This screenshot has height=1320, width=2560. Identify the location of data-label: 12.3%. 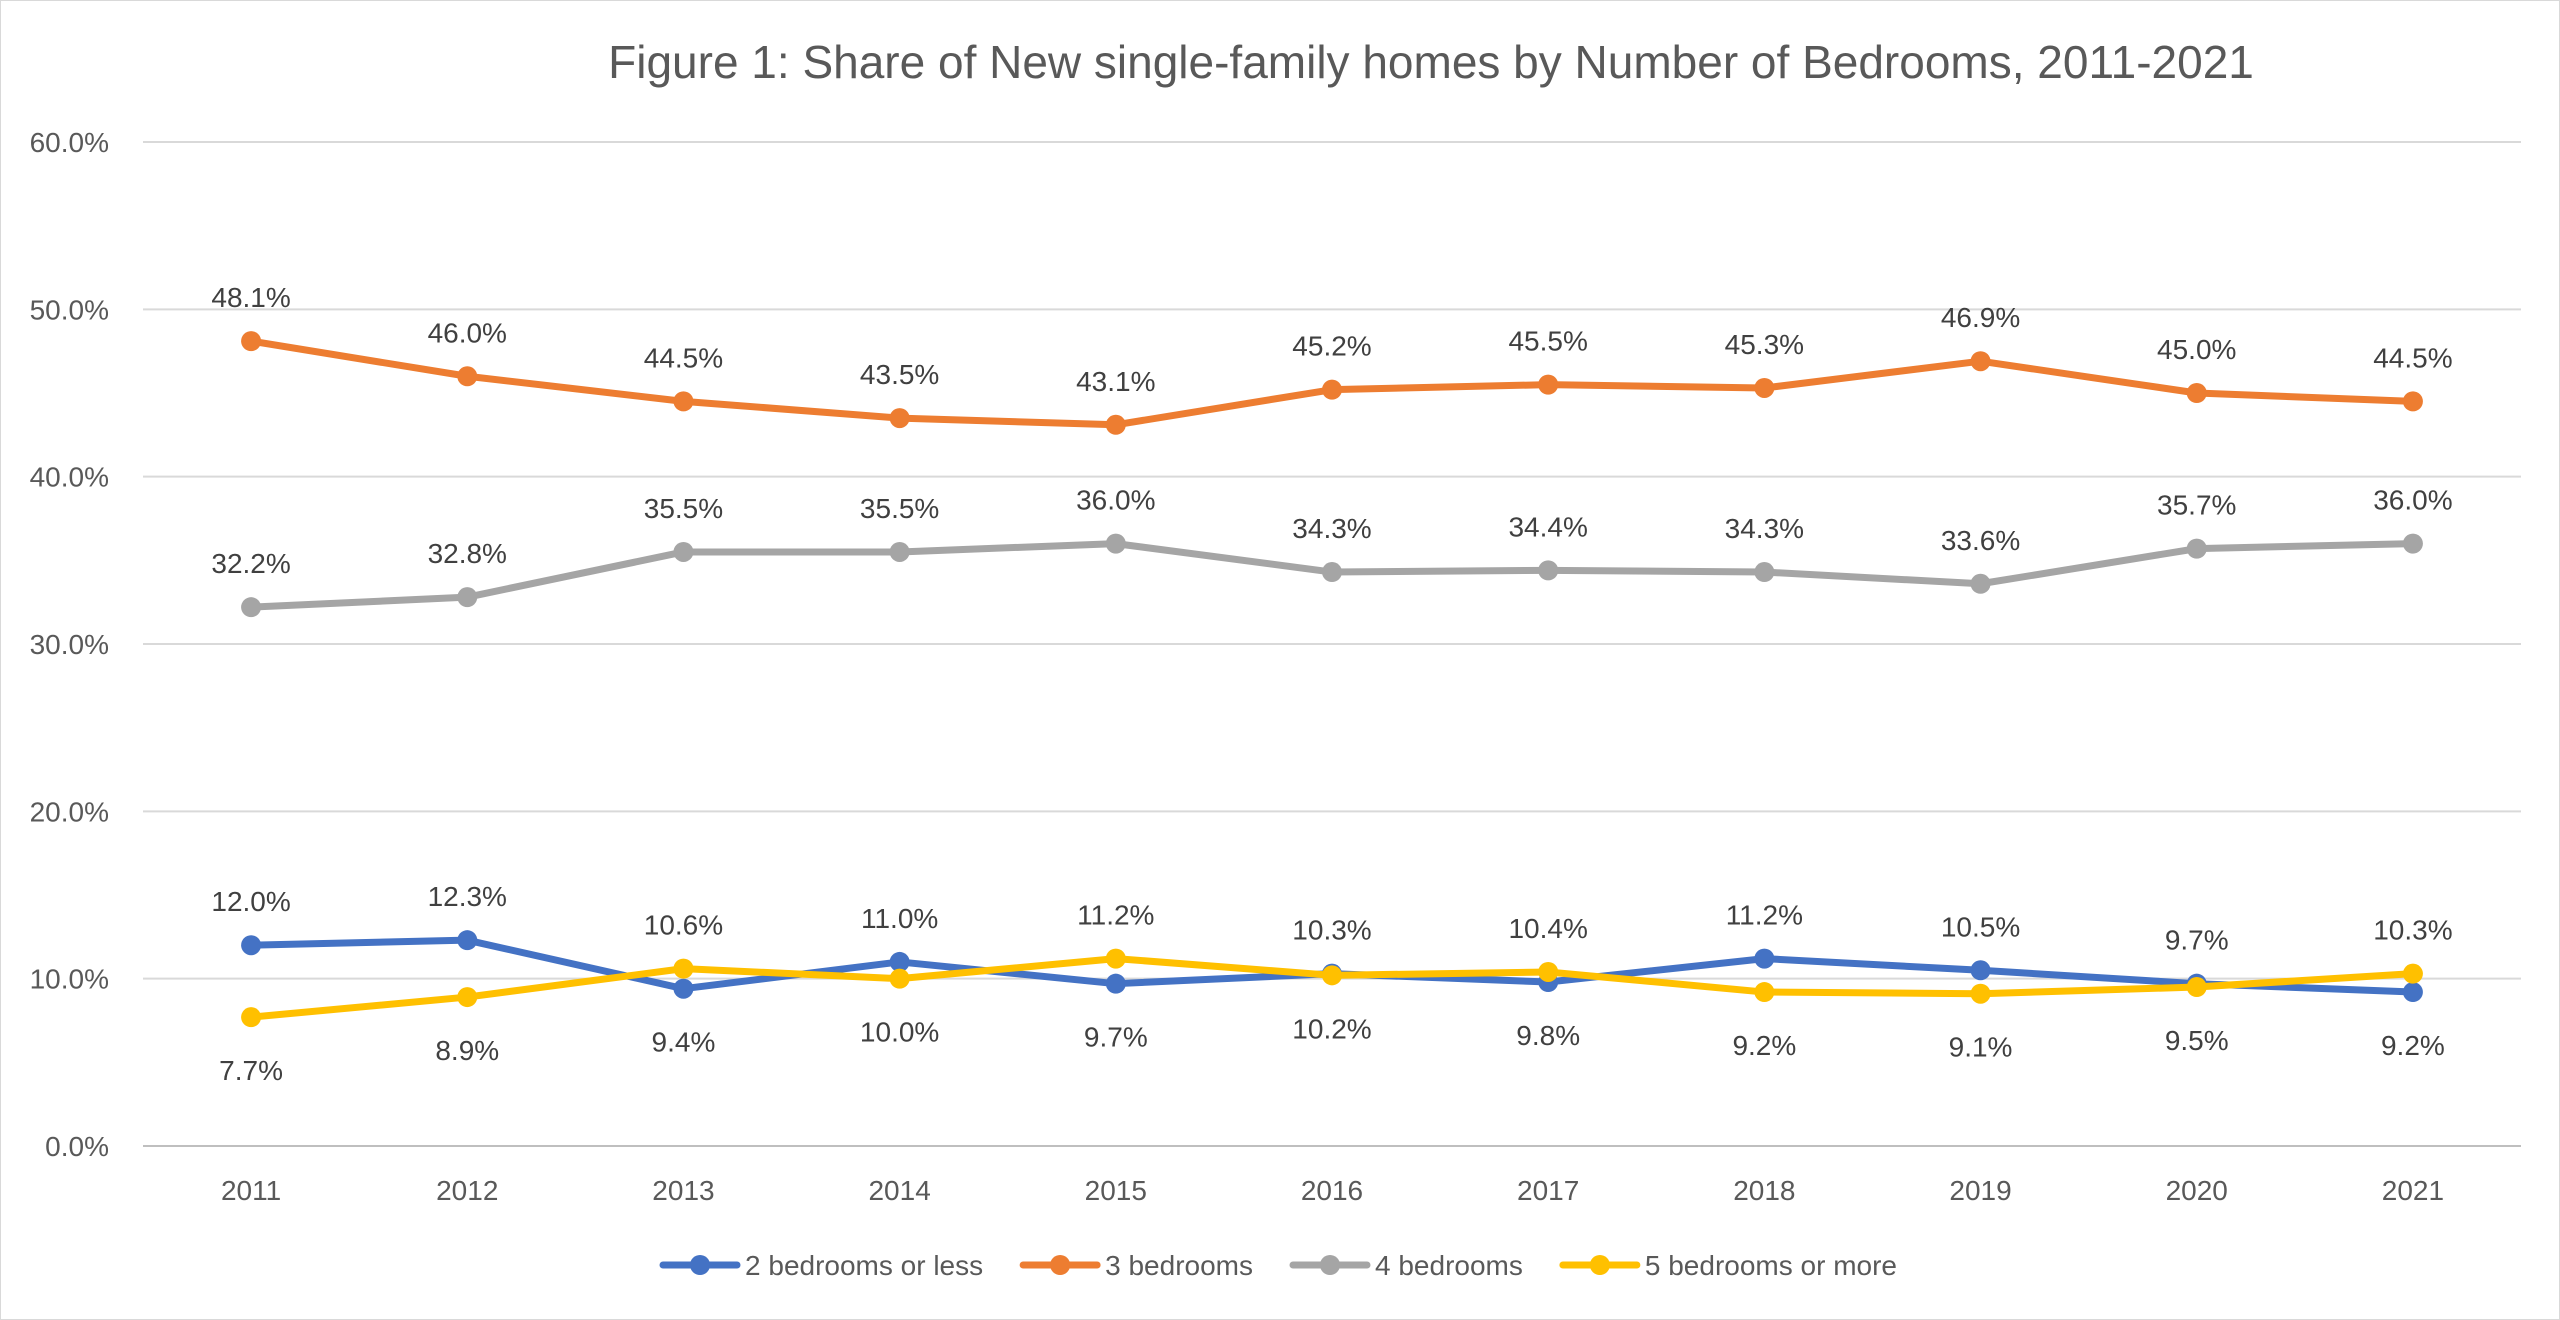
(467, 896).